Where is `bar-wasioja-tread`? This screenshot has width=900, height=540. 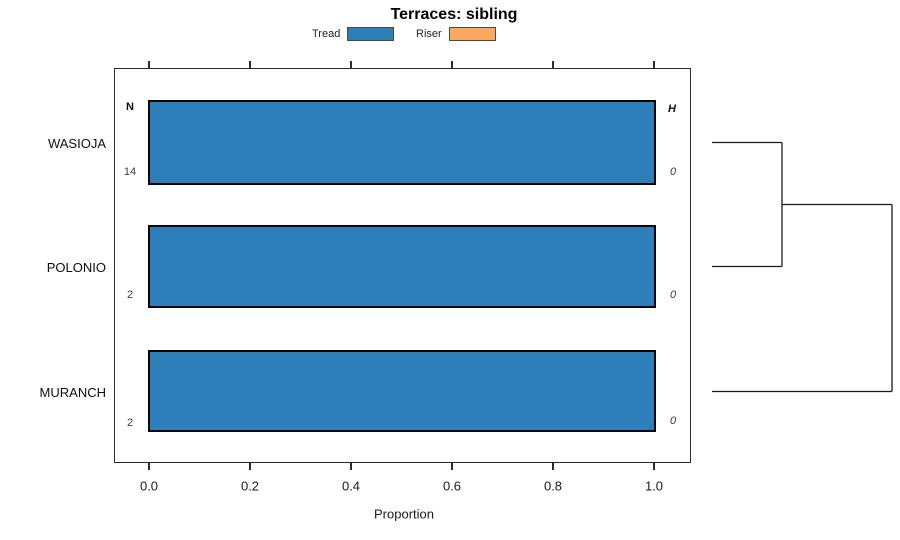 bar-wasioja-tread is located at coordinates (402, 142).